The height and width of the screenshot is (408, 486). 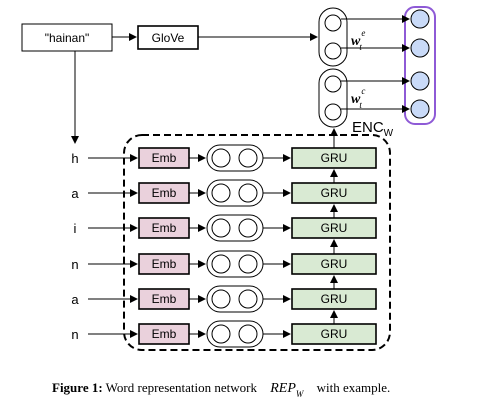 I want to click on char-row: i Emb GRU, so click(x=225, y=228).